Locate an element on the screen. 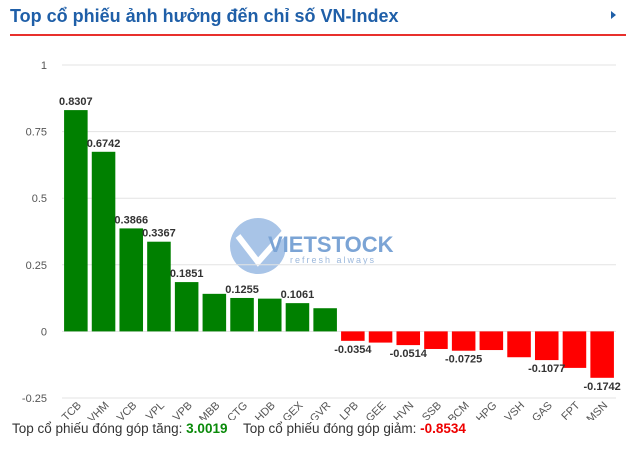 The height and width of the screenshot is (468, 629). x-tick-label: HDB is located at coordinates (265, 410).